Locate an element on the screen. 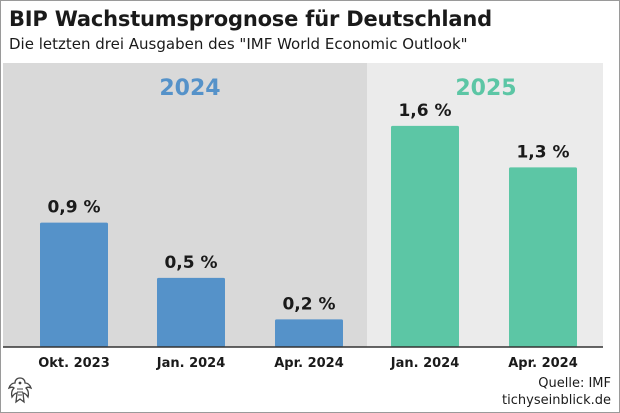  category-label-2025-1: Jan. 2024 is located at coordinates (425, 363).